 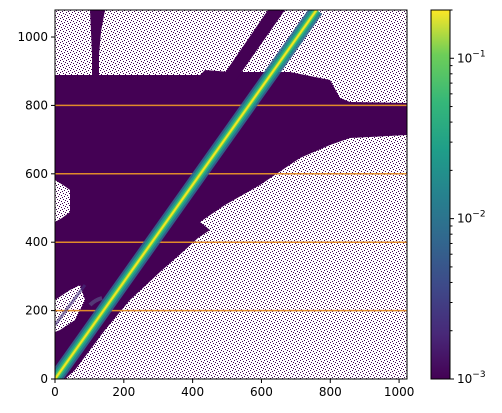 What do you see at coordinates (399, 392) in the screenshot?
I see `x-tick-label: 1000` at bounding box center [399, 392].